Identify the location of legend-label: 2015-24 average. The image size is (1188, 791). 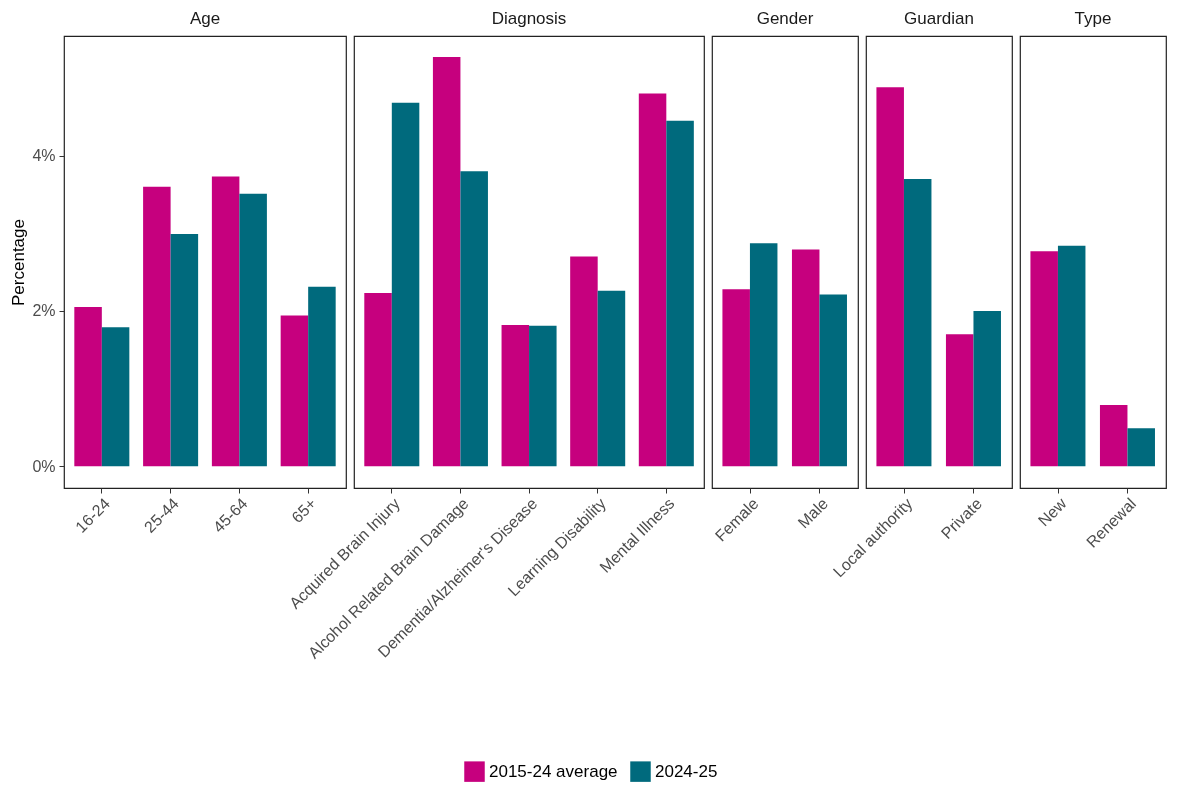
(553, 771).